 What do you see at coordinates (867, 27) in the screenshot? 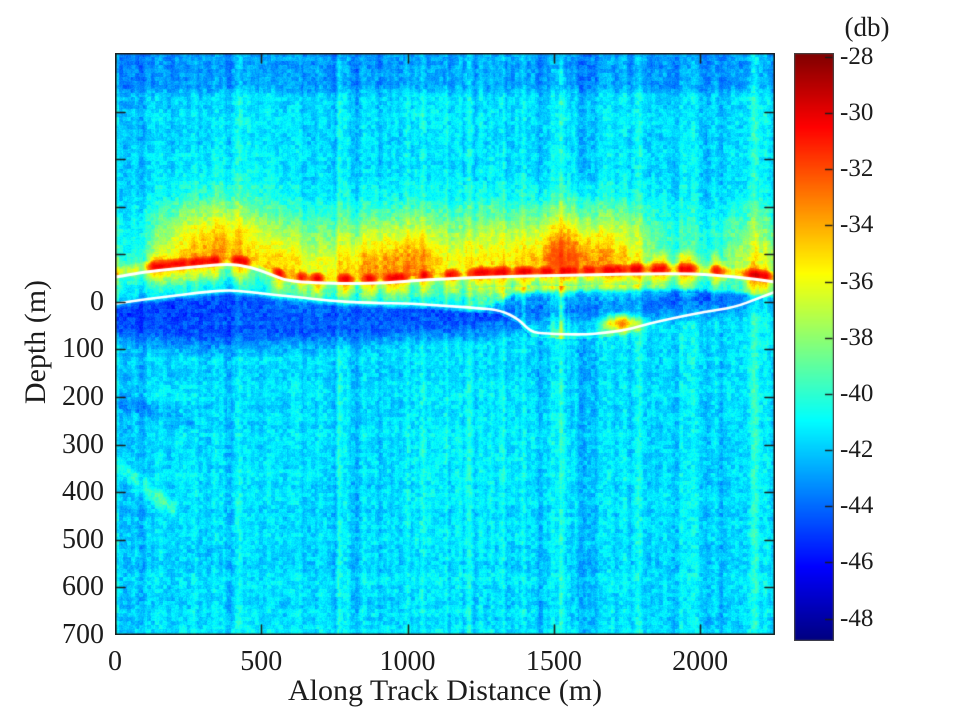
I see `colorbar-unit-label: (db)` at bounding box center [867, 27].